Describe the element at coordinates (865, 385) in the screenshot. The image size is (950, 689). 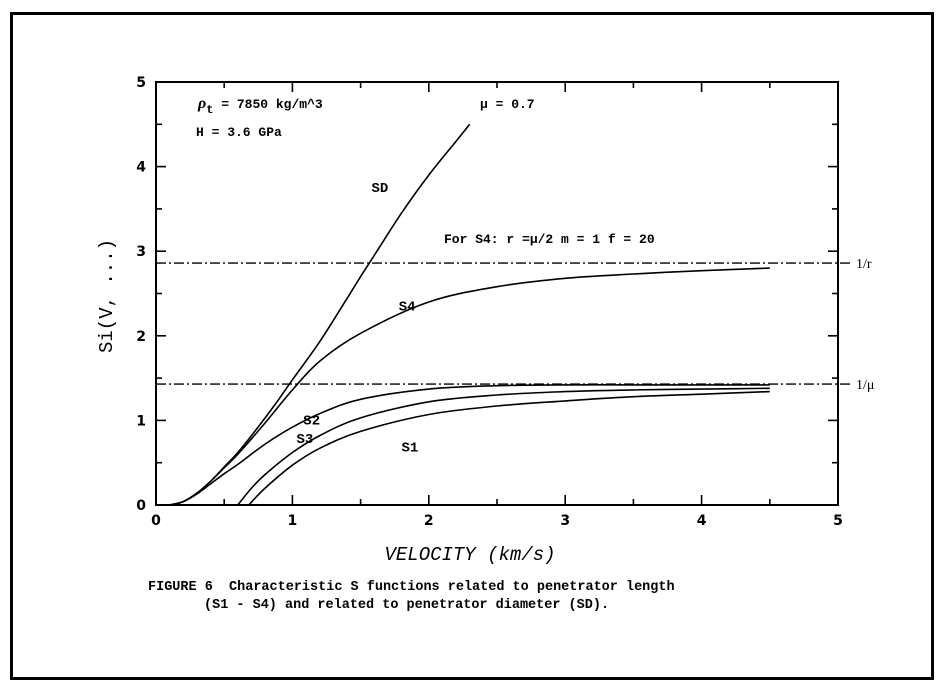
I see `reference-line-label: 1/μ` at that location.